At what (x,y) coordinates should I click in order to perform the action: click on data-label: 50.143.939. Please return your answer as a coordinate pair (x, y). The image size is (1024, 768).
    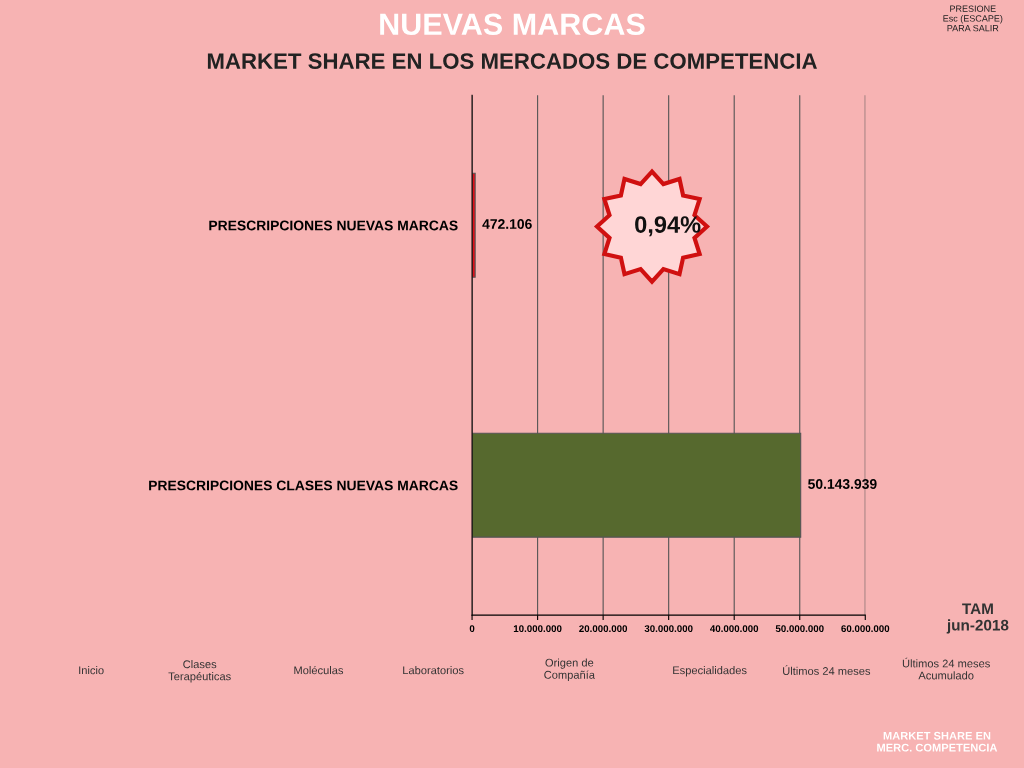
    Looking at the image, I should click on (842, 484).